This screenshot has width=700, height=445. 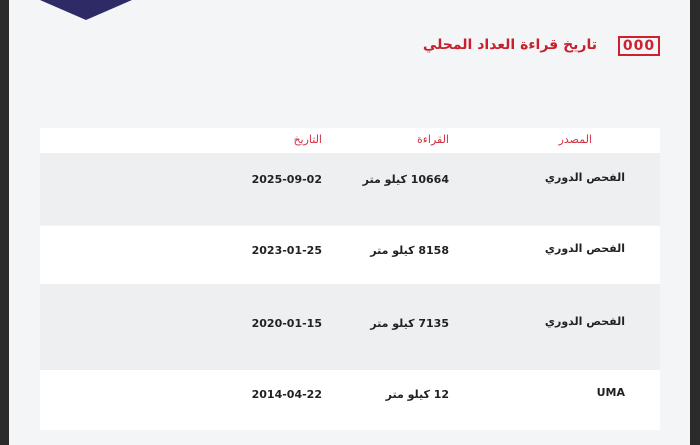 I want to click on table-cell: 2023-01-25, so click(x=286, y=250).